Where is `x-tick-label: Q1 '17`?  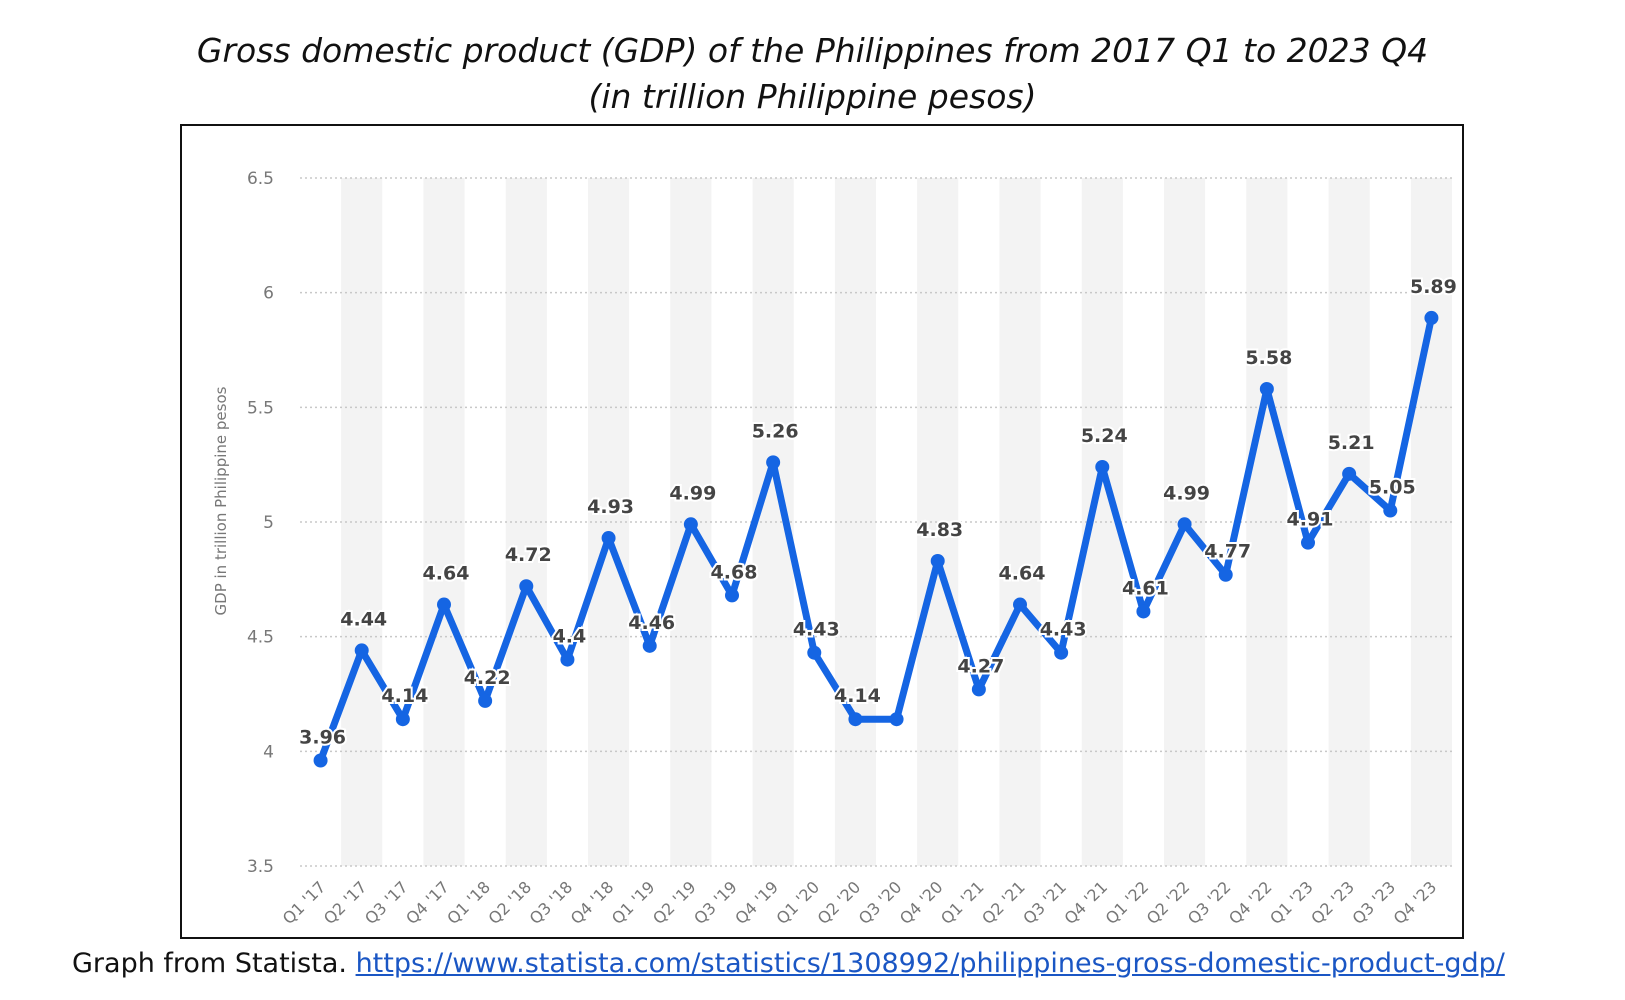
x-tick-label: Q1 '17 is located at coordinates (304, 902).